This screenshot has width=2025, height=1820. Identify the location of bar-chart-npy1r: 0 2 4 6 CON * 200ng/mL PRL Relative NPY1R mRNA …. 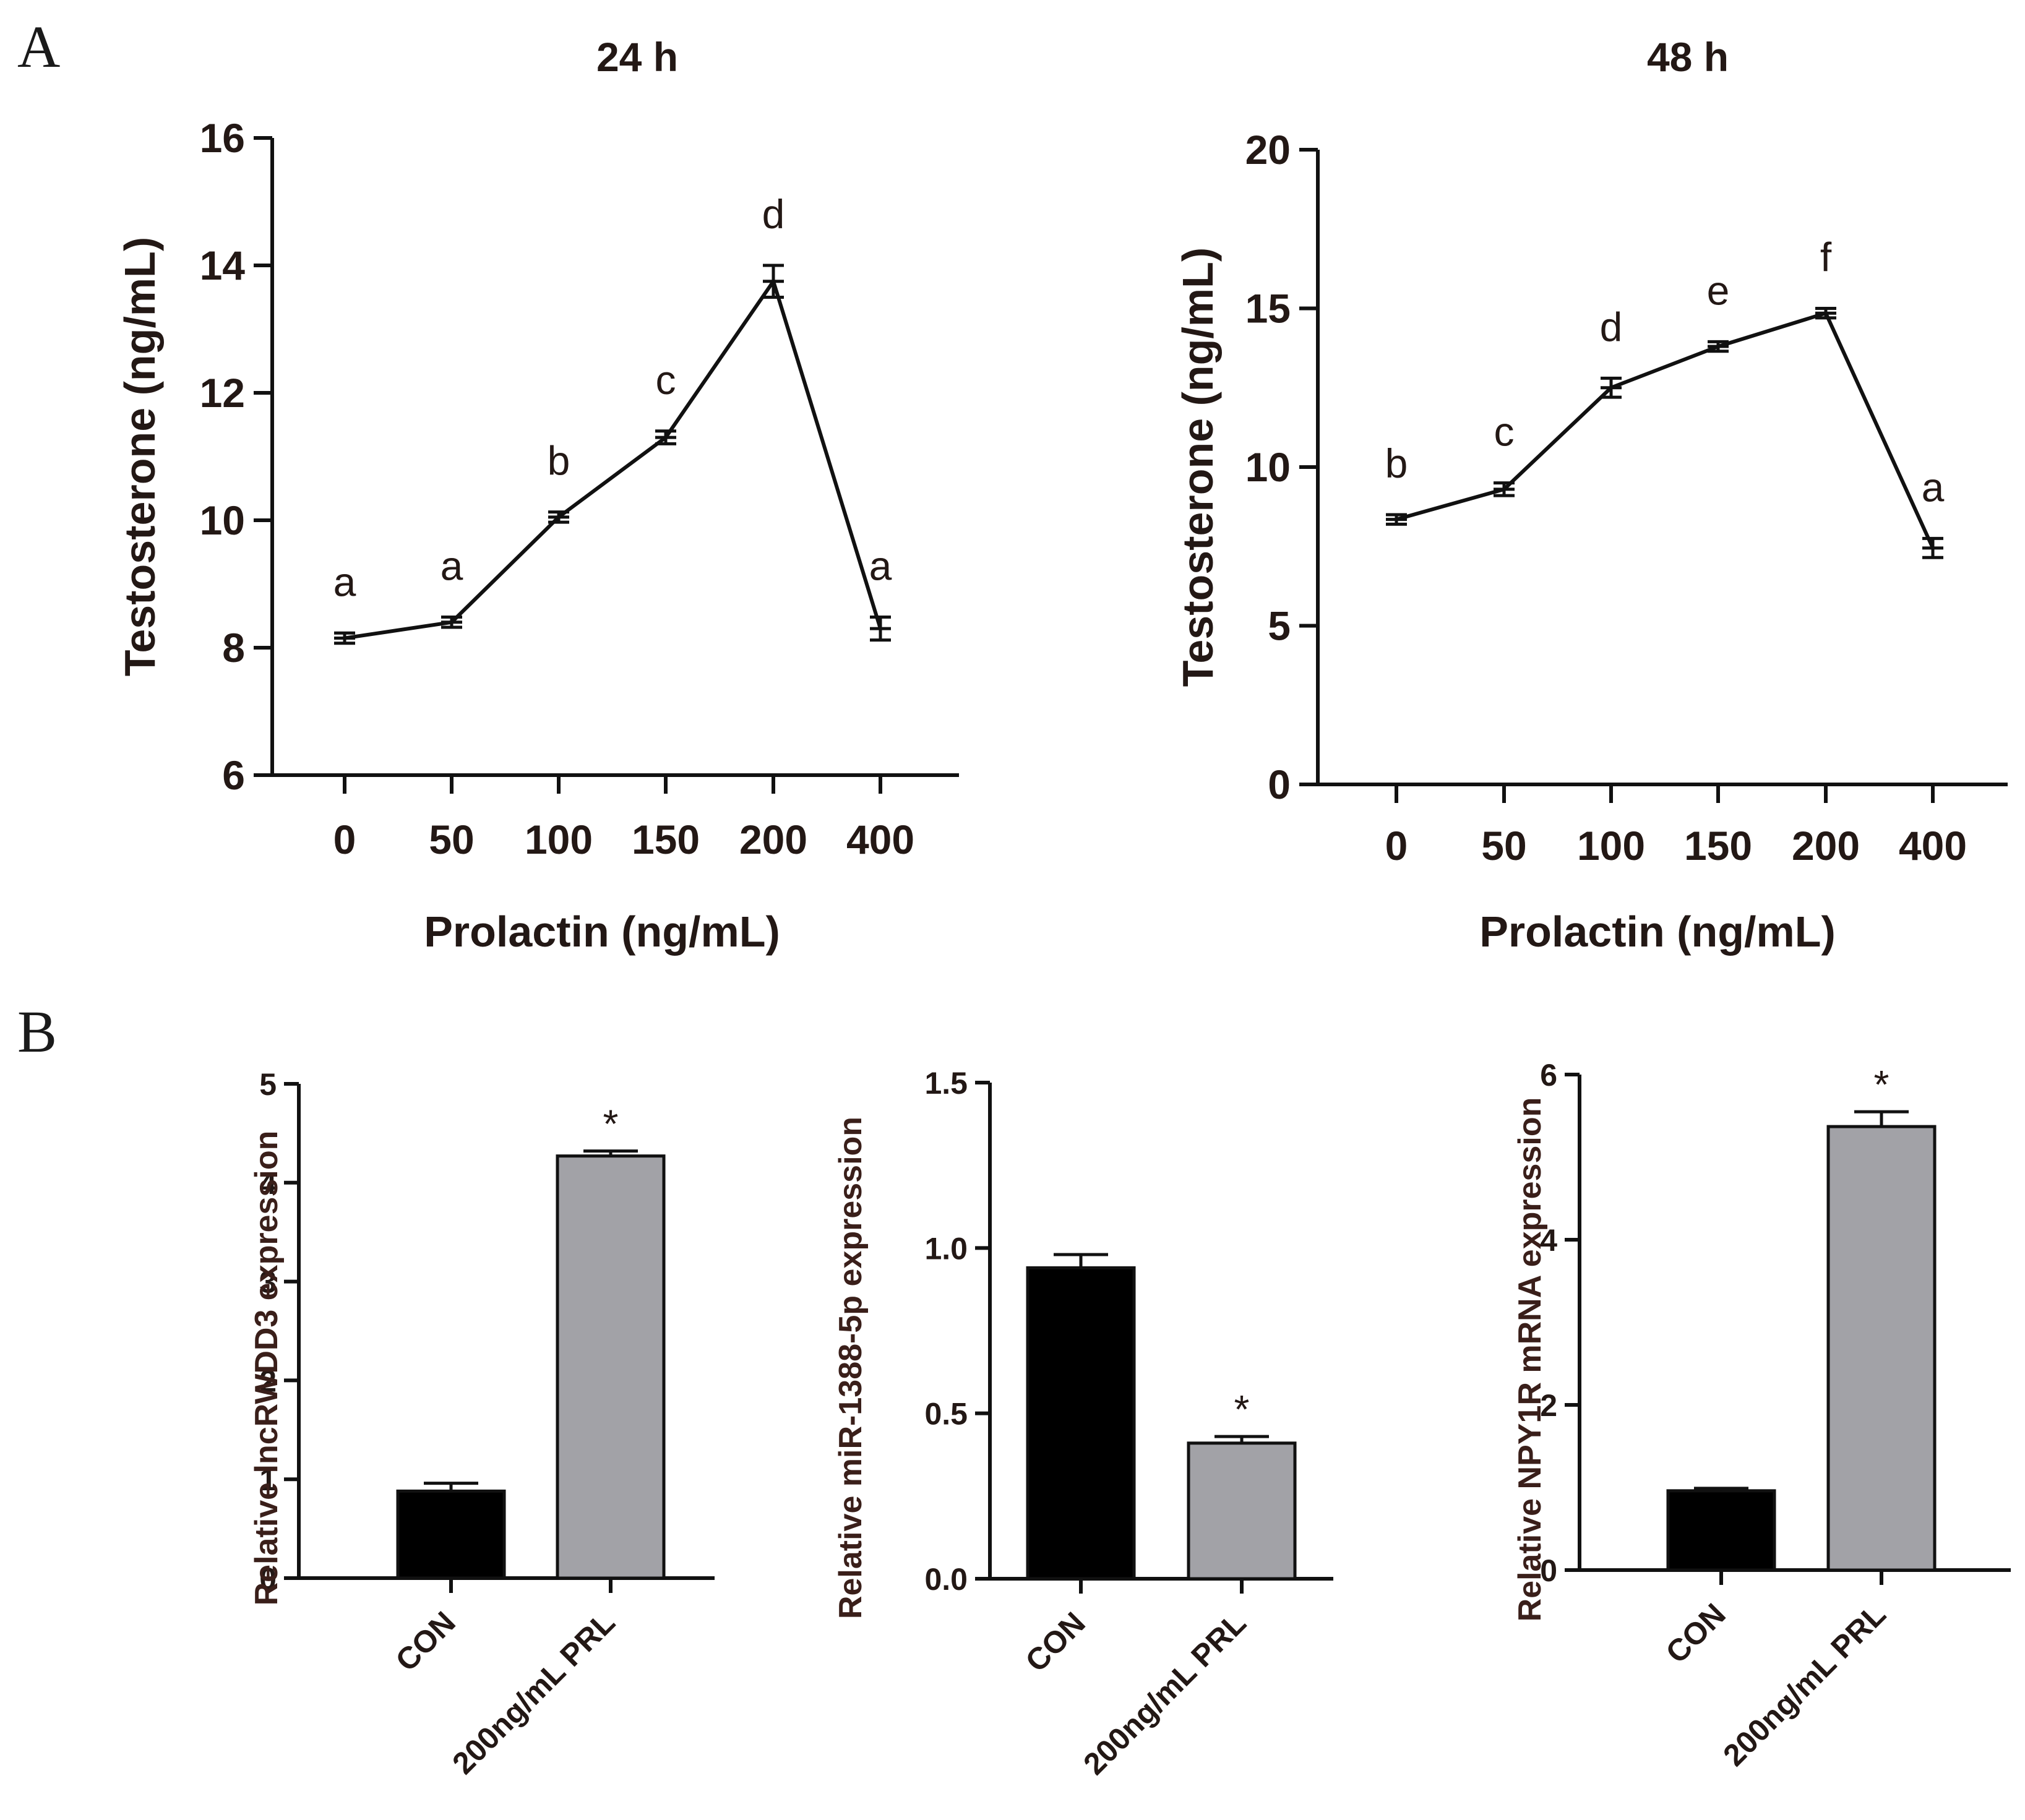
(1762, 1415).